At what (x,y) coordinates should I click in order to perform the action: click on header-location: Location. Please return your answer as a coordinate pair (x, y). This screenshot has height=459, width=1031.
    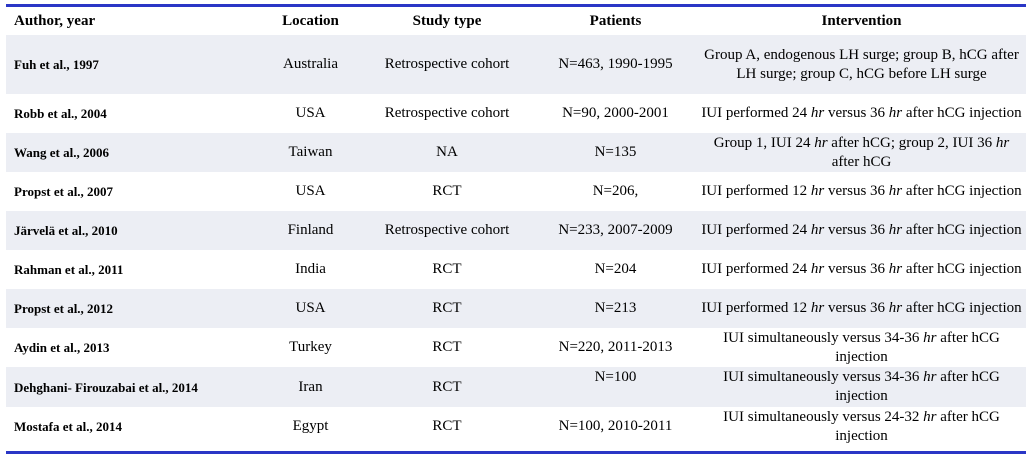
    Looking at the image, I should click on (310, 21).